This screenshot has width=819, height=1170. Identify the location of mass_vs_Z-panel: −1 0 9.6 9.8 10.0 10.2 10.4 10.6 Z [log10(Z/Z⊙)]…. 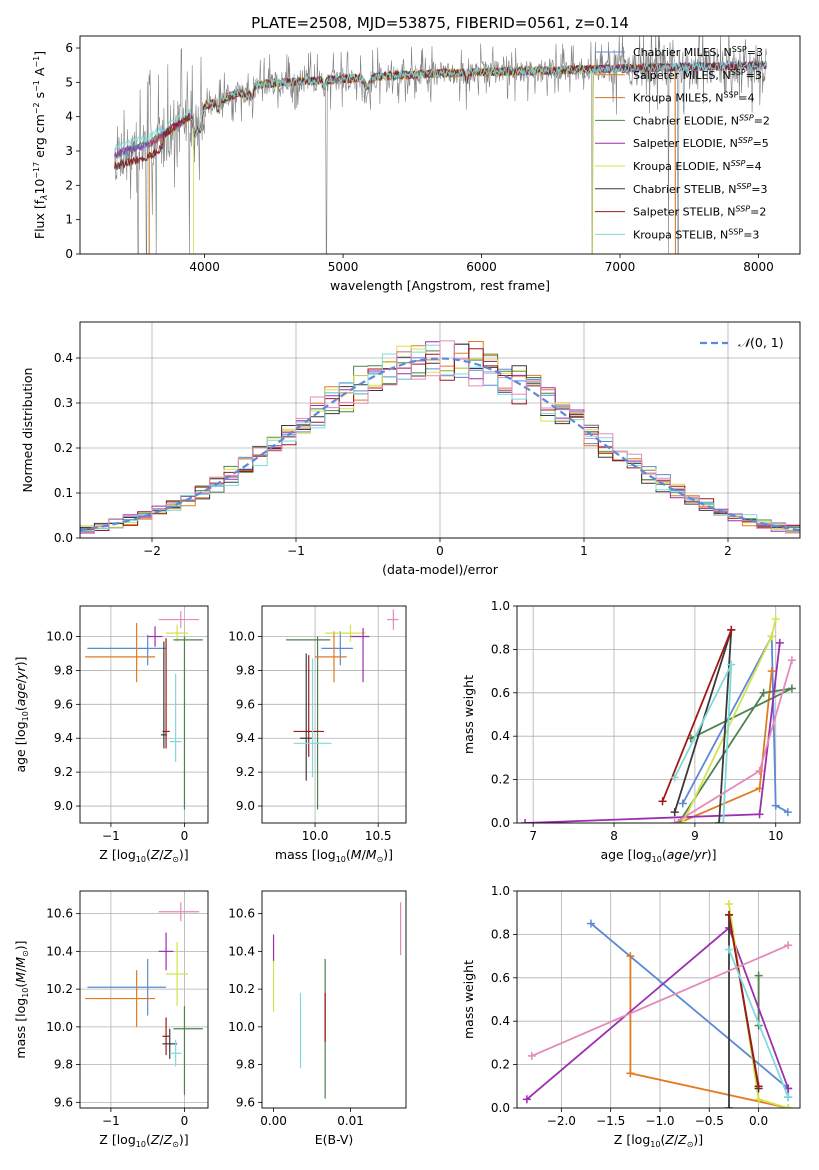
(111, 1019).